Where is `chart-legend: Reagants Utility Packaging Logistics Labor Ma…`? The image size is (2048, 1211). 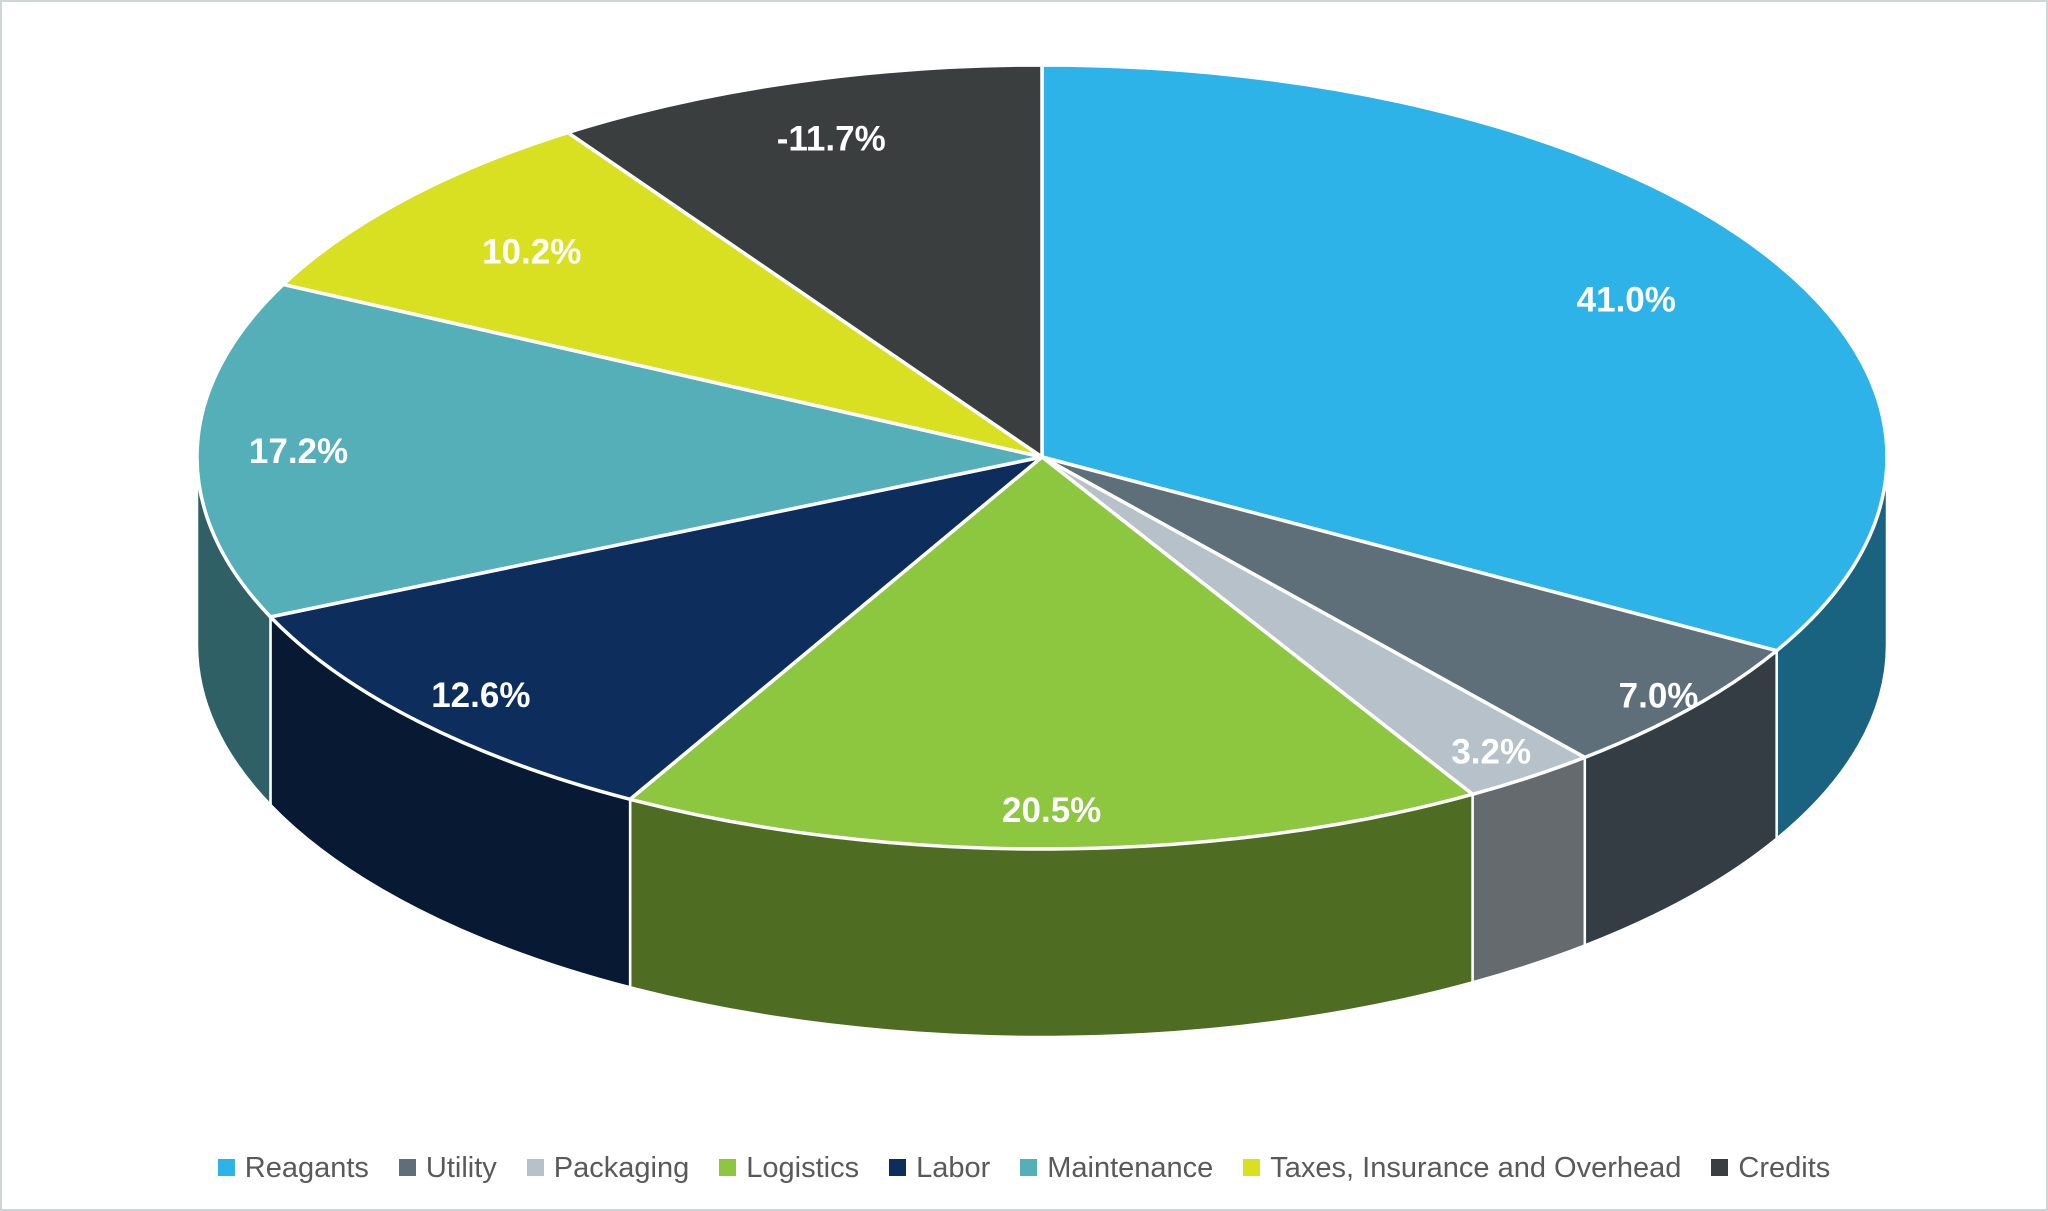 chart-legend: Reagants Utility Packaging Logistics Labor Ma… is located at coordinates (1024, 1167).